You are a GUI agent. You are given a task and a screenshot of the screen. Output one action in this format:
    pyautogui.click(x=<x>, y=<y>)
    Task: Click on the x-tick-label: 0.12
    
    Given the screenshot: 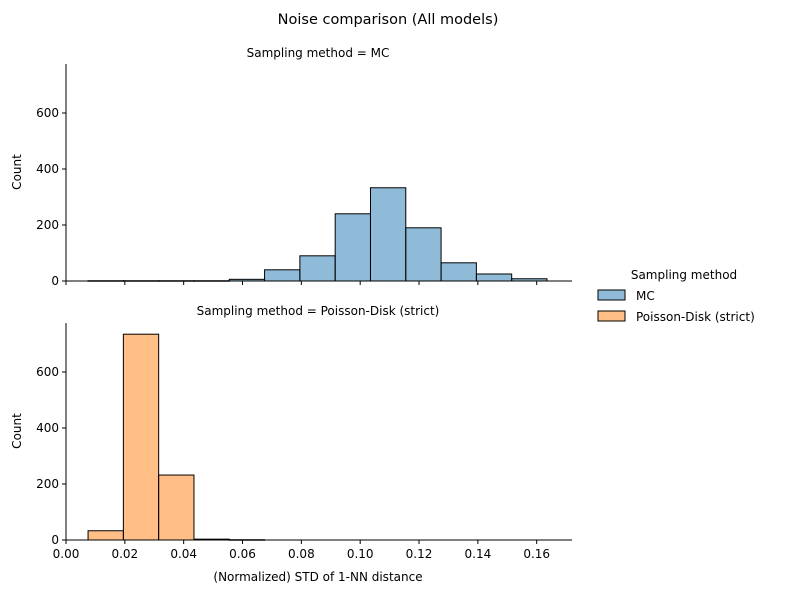 What is the action you would take?
    pyautogui.click(x=419, y=554)
    